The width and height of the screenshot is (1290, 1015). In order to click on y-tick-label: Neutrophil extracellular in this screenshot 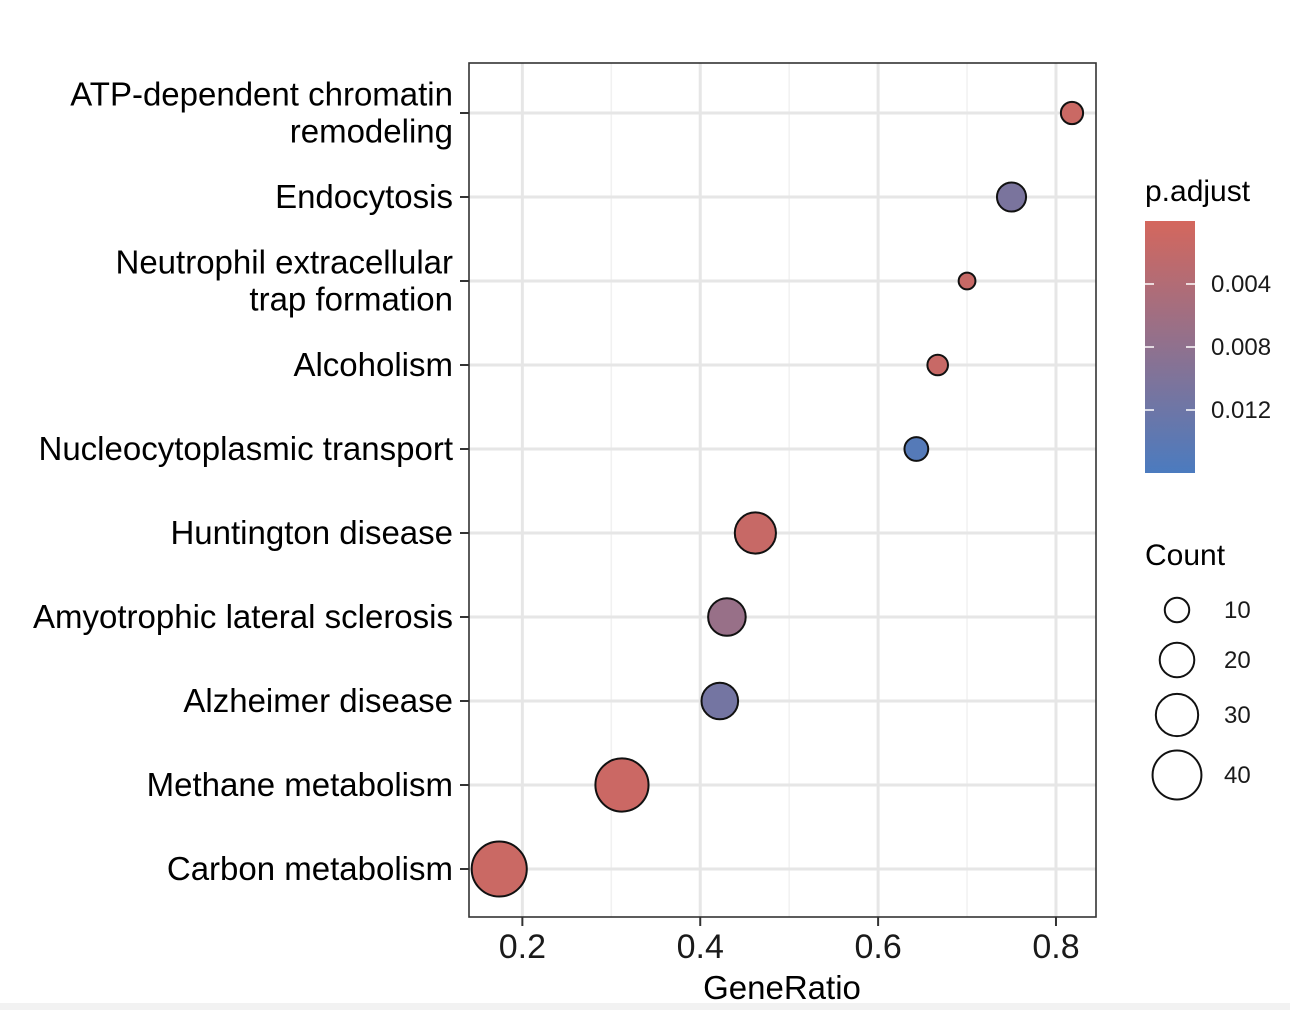, I will do `click(285, 262)`.